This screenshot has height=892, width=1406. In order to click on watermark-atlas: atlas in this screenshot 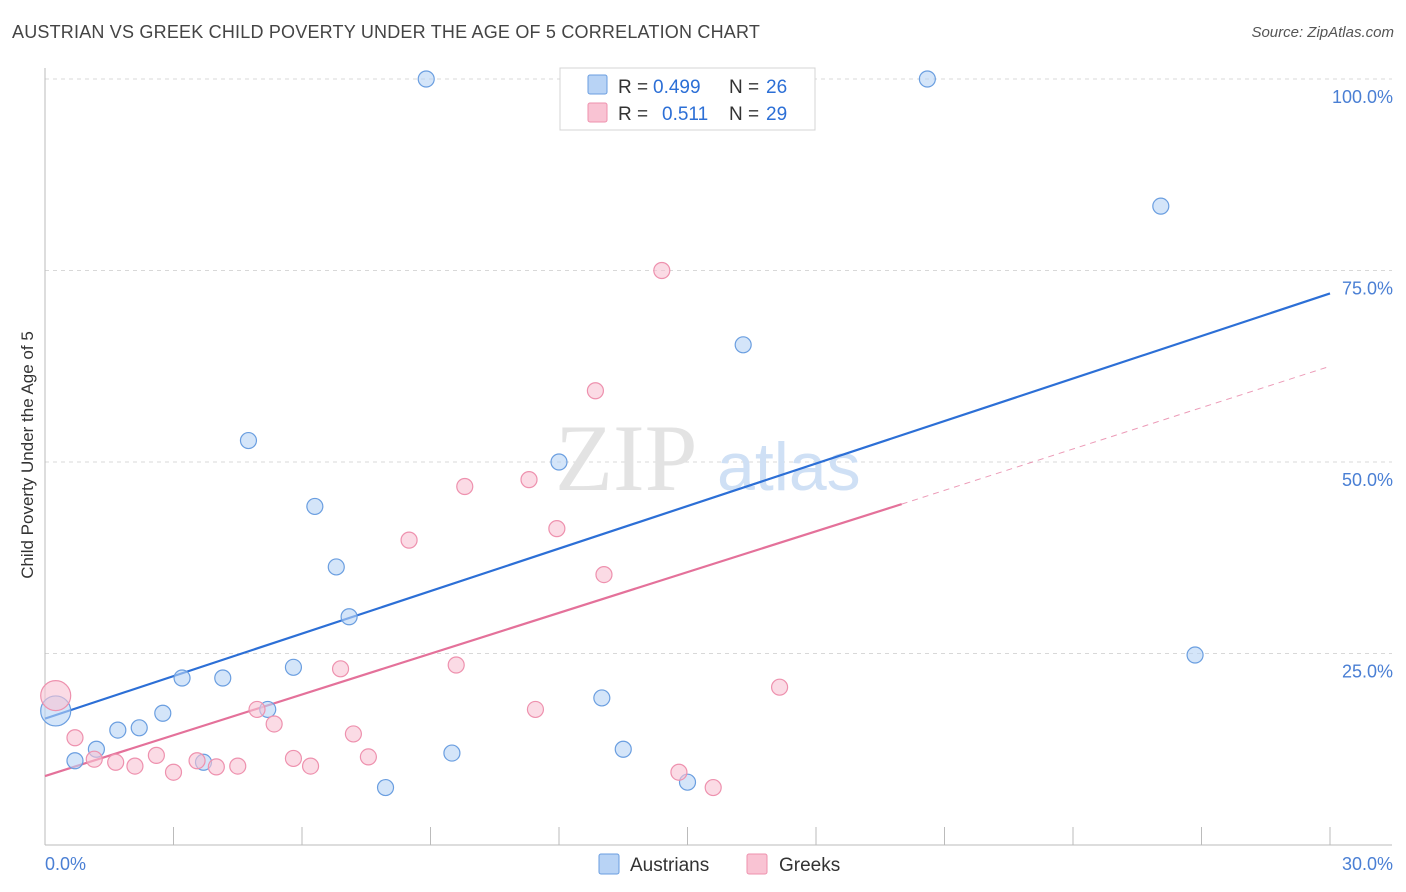, I will do `click(789, 467)`.